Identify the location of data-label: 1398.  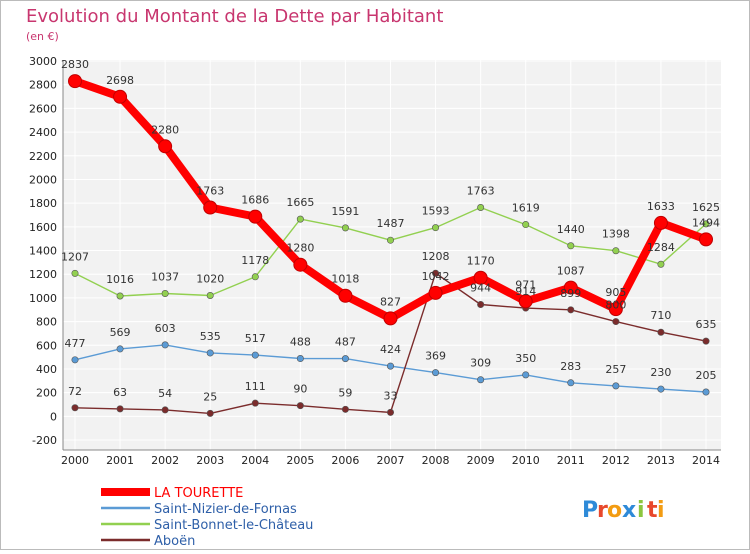
(616, 234).